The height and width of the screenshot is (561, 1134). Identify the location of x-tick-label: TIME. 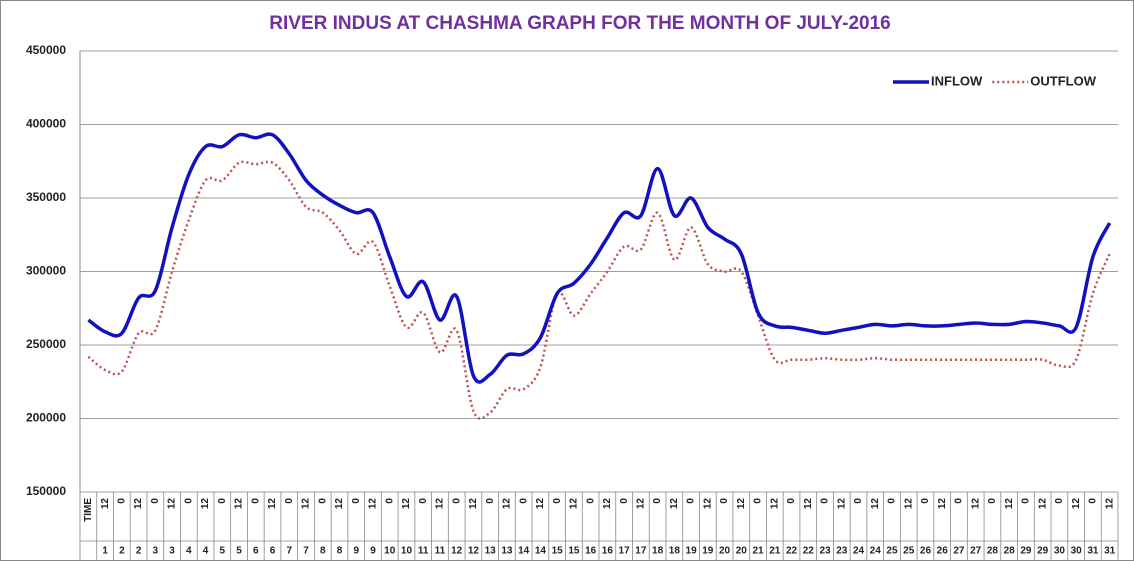
(88, 510).